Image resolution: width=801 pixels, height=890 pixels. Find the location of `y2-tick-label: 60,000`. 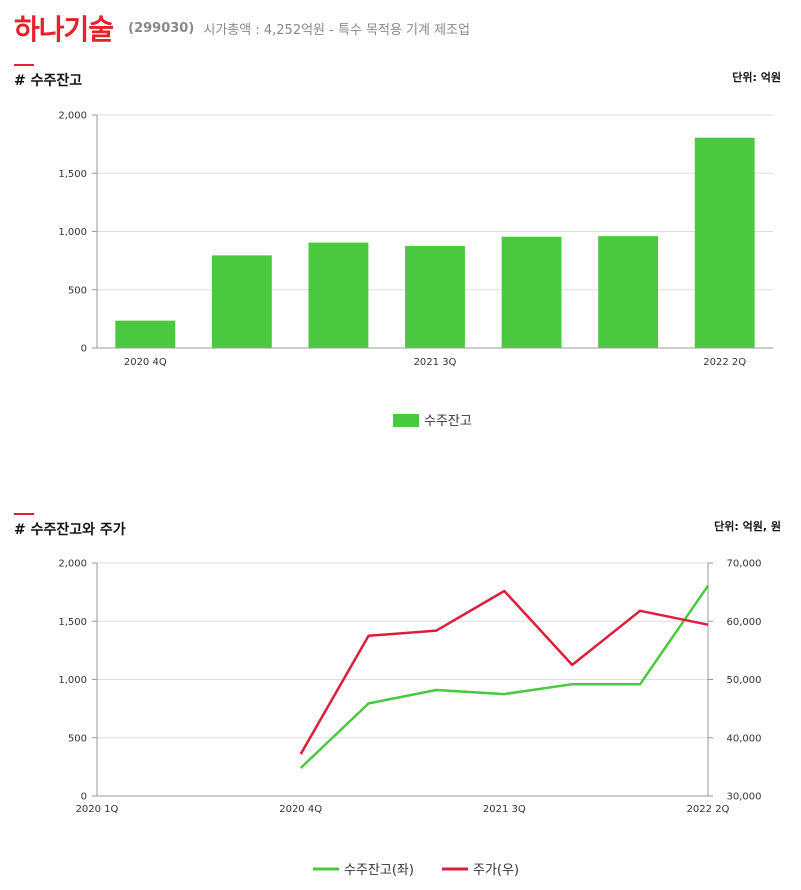

y2-tick-label: 60,000 is located at coordinates (744, 622).